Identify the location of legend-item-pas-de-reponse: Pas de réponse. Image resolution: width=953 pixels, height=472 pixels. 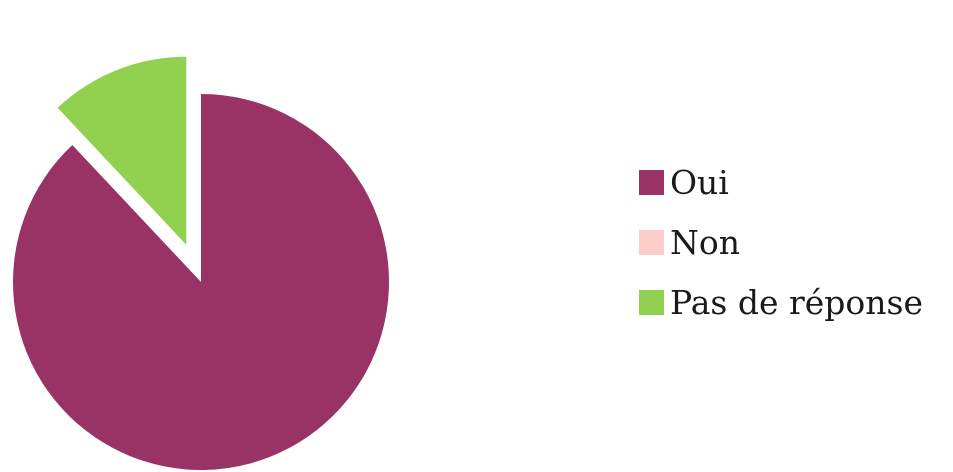
(789, 302).